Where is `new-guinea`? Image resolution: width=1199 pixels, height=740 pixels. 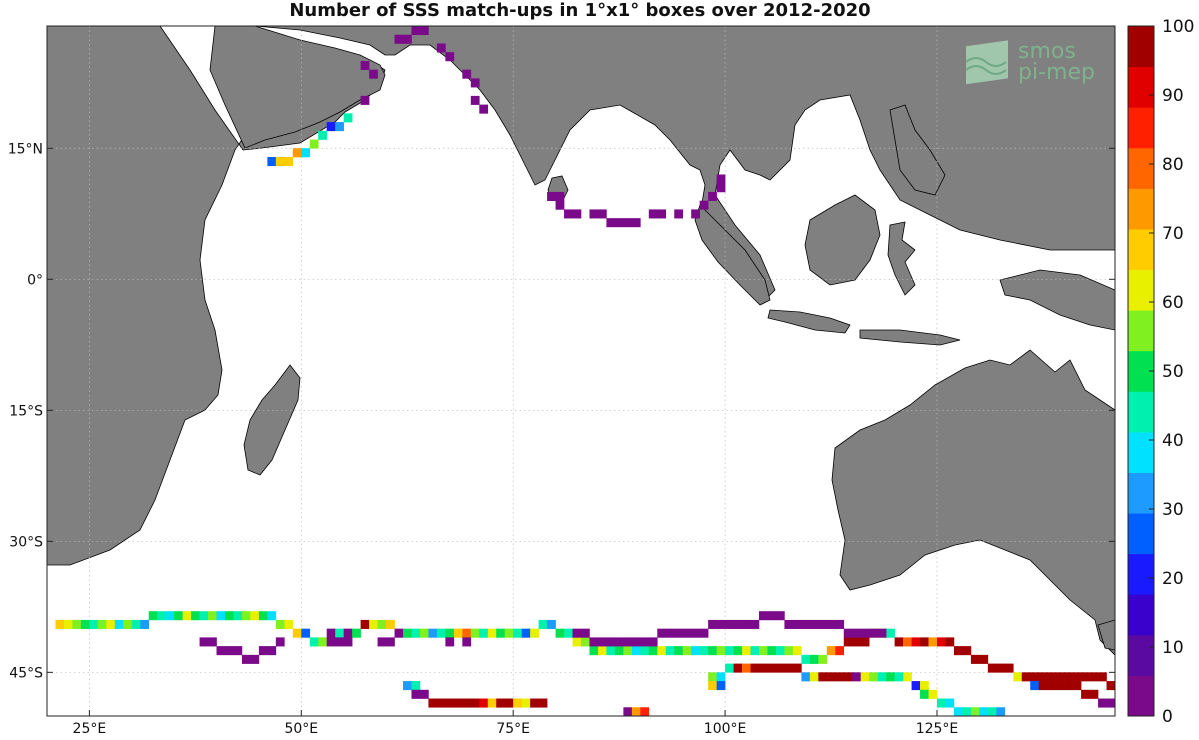
new-guinea is located at coordinates (1057, 300).